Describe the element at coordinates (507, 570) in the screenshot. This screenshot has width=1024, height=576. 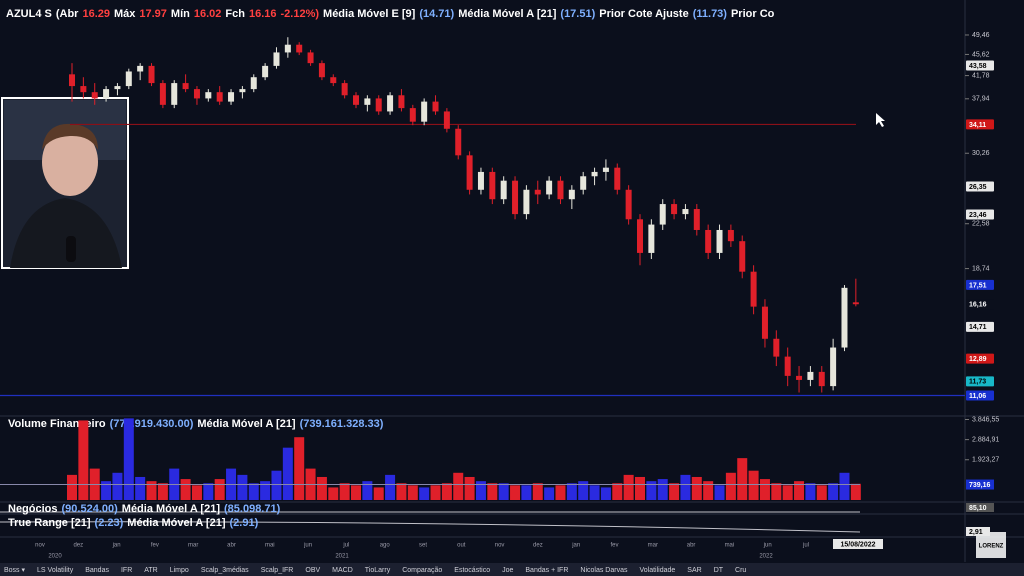
I see `tab: Joe` at that location.